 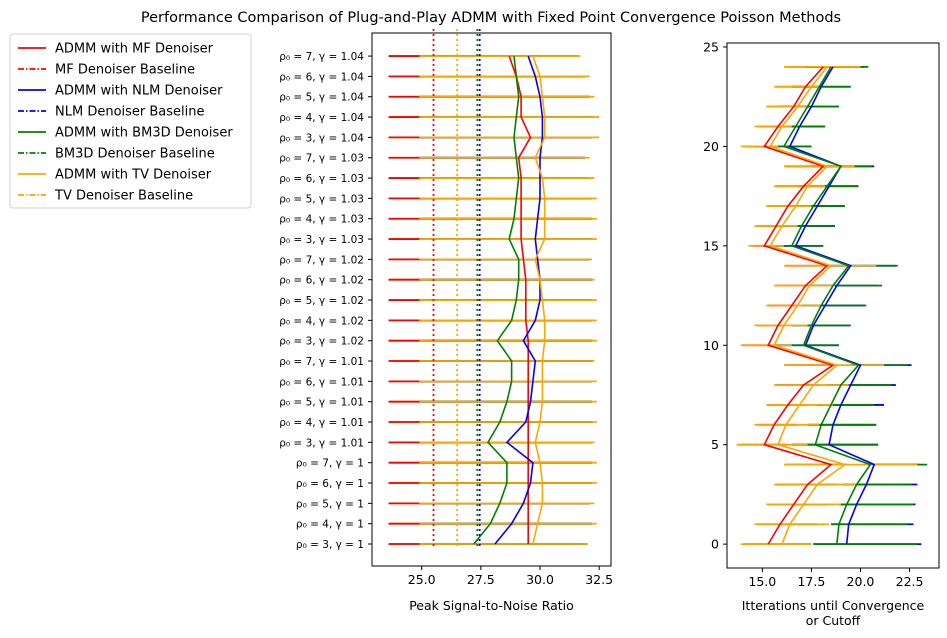 I want to click on psnr-ytick-label: ρ₀ = 5, γ = 1.04, so click(x=321, y=98).